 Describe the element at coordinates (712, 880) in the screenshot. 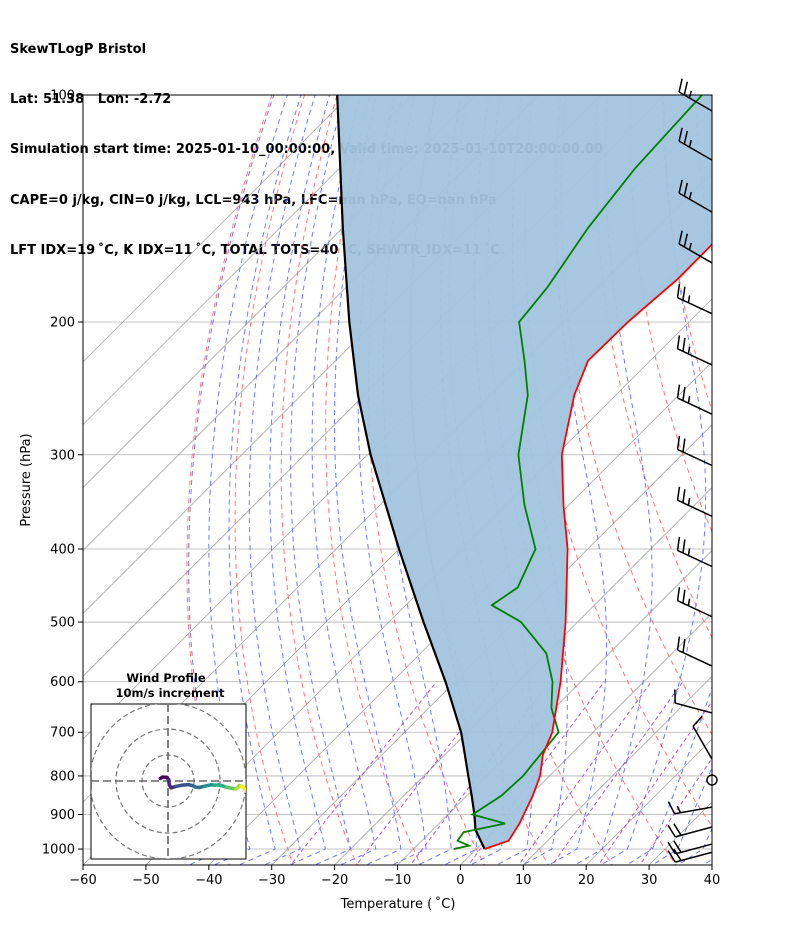

I see `x-tick-label: 40` at that location.